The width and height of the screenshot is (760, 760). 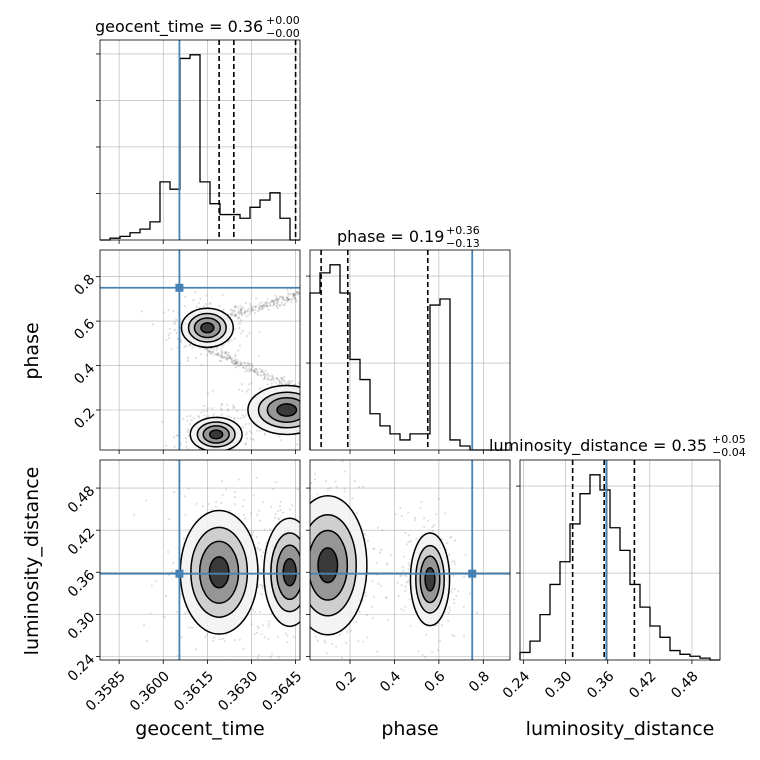 What do you see at coordinates (219, 572) in the screenshot?
I see `density-fill` at bounding box center [219, 572].